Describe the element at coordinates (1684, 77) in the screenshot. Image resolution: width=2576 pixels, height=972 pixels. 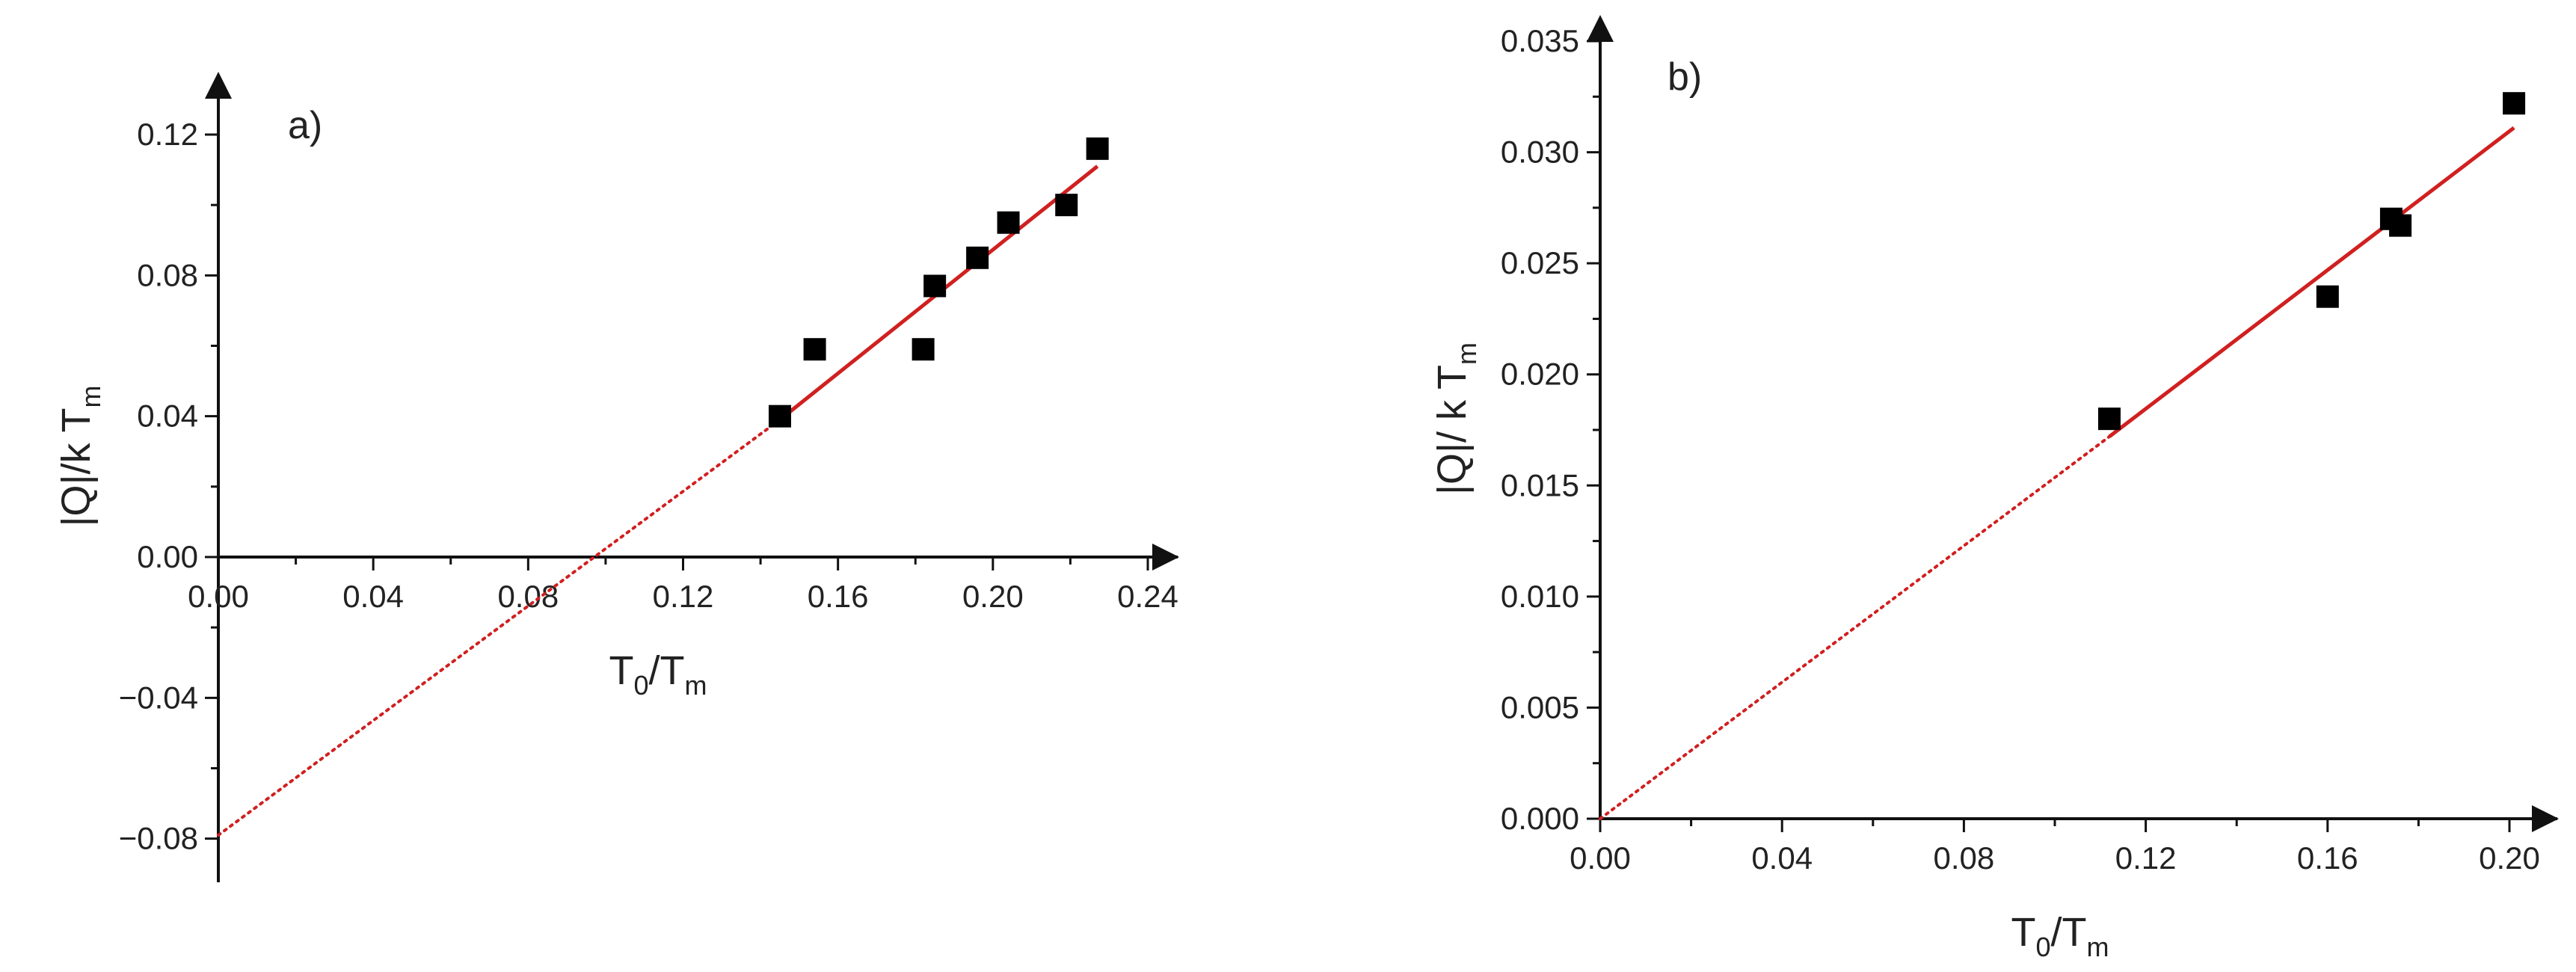
I see `panel-label: b)` at that location.